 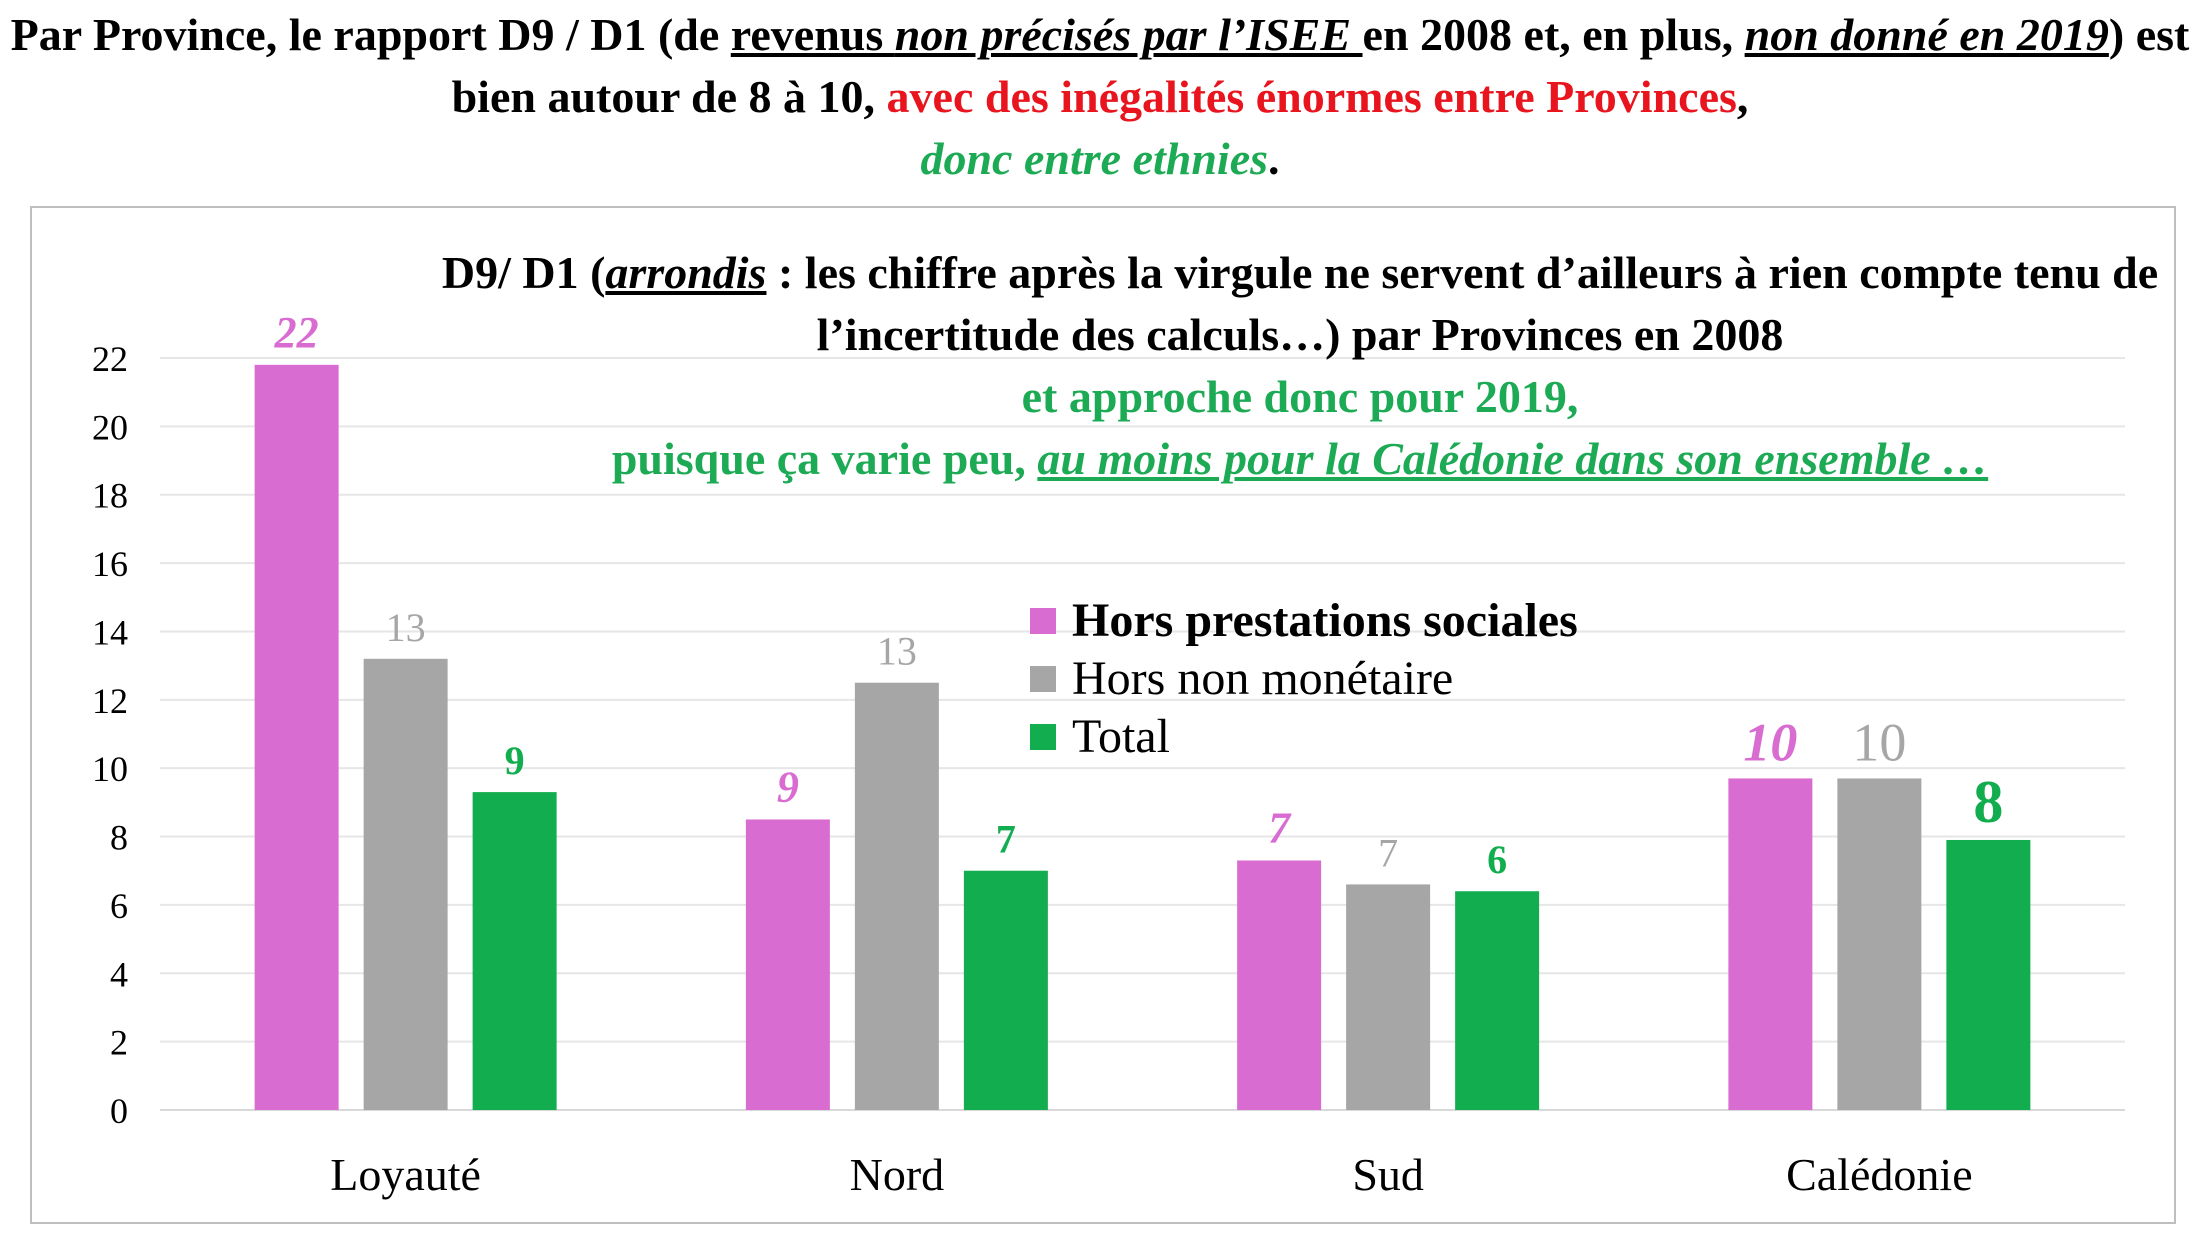 I want to click on y-tick-label: 8, so click(x=119, y=838).